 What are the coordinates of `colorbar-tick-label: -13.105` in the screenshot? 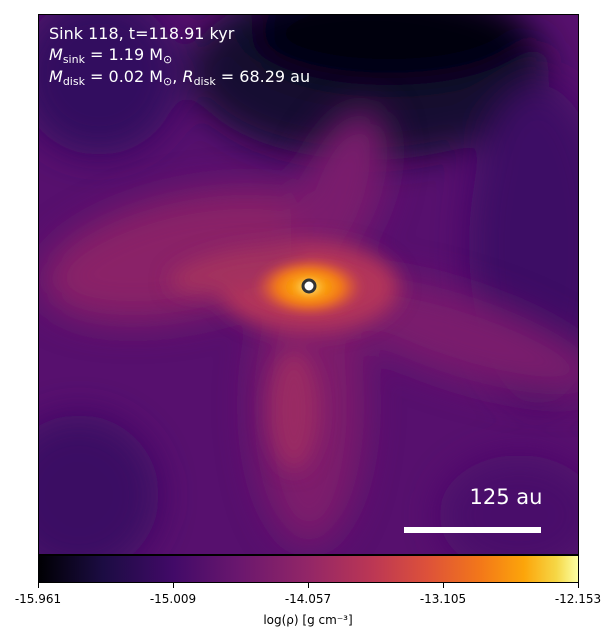 It's located at (443, 599).